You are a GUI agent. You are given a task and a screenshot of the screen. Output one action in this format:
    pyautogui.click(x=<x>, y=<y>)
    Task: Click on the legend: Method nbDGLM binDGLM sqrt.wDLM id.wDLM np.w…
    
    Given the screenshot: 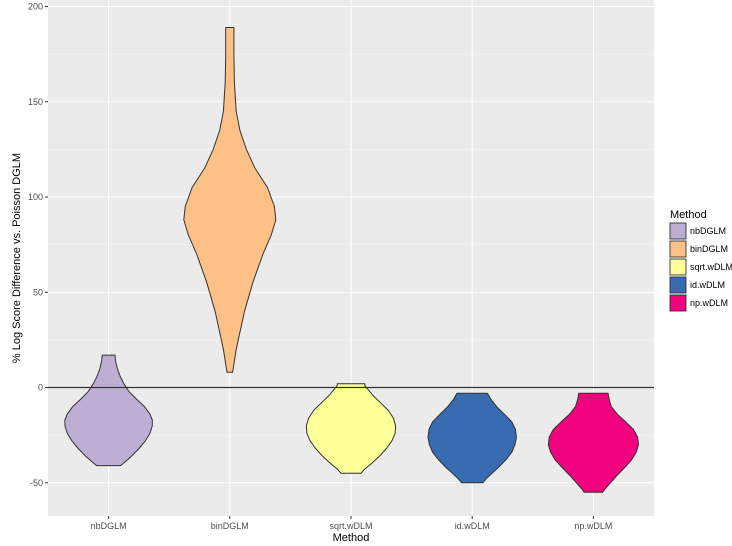 What is the action you would take?
    pyautogui.click(x=700, y=260)
    